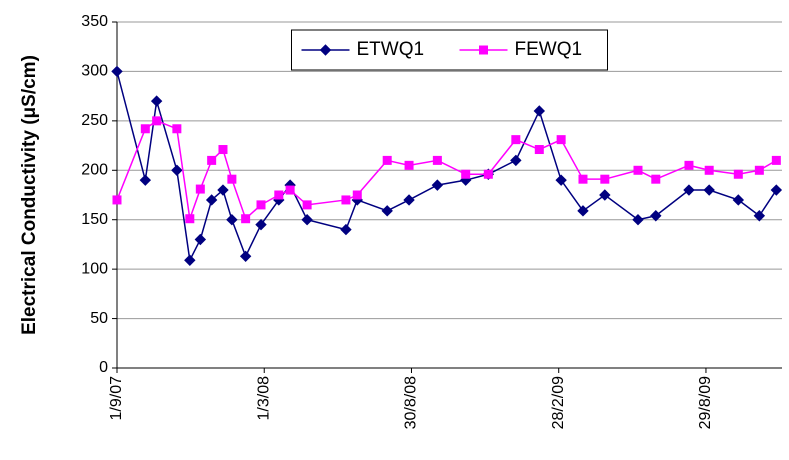  Describe the element at coordinates (558, 402) in the screenshot. I see `x-tick-label: 28/2/09` at that location.